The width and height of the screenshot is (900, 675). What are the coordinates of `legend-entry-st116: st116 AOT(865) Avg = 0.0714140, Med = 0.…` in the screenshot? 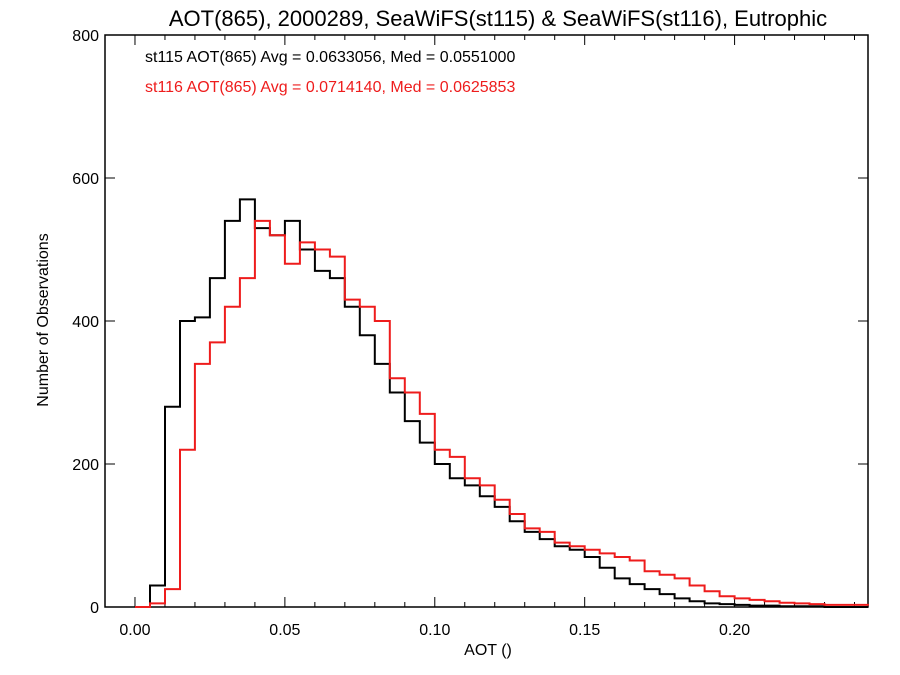 It's located at (330, 87).